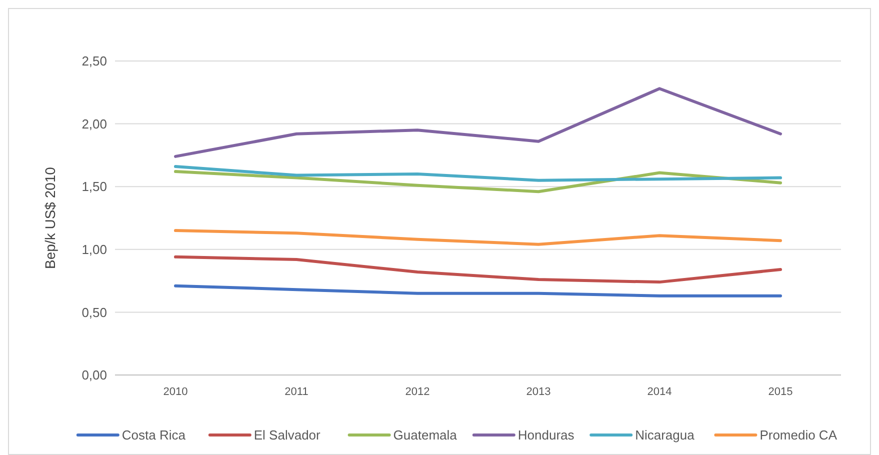  Describe the element at coordinates (94, 375) in the screenshot. I see `y-tick-label: 0,00` at that location.